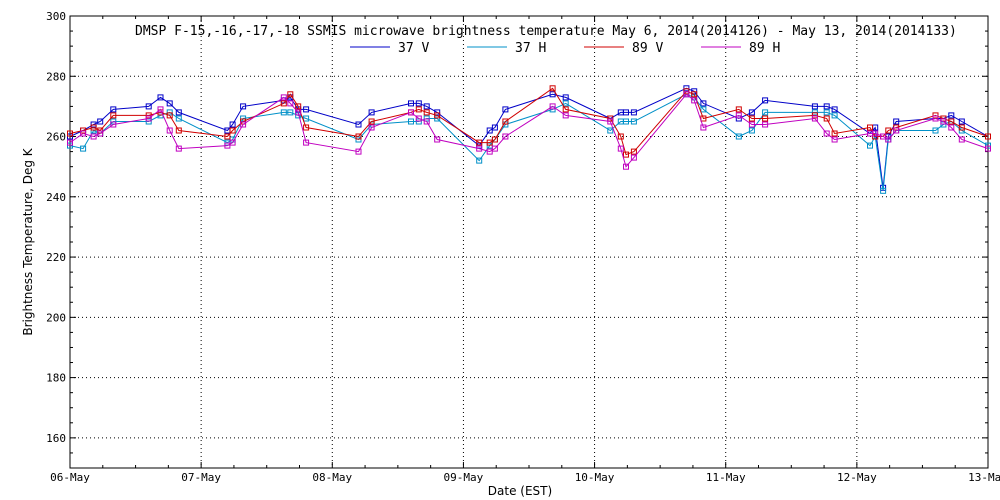 The height and width of the screenshot is (500, 1000). What do you see at coordinates (726, 477) in the screenshot?
I see `x-tick-label: 11-May` at bounding box center [726, 477].